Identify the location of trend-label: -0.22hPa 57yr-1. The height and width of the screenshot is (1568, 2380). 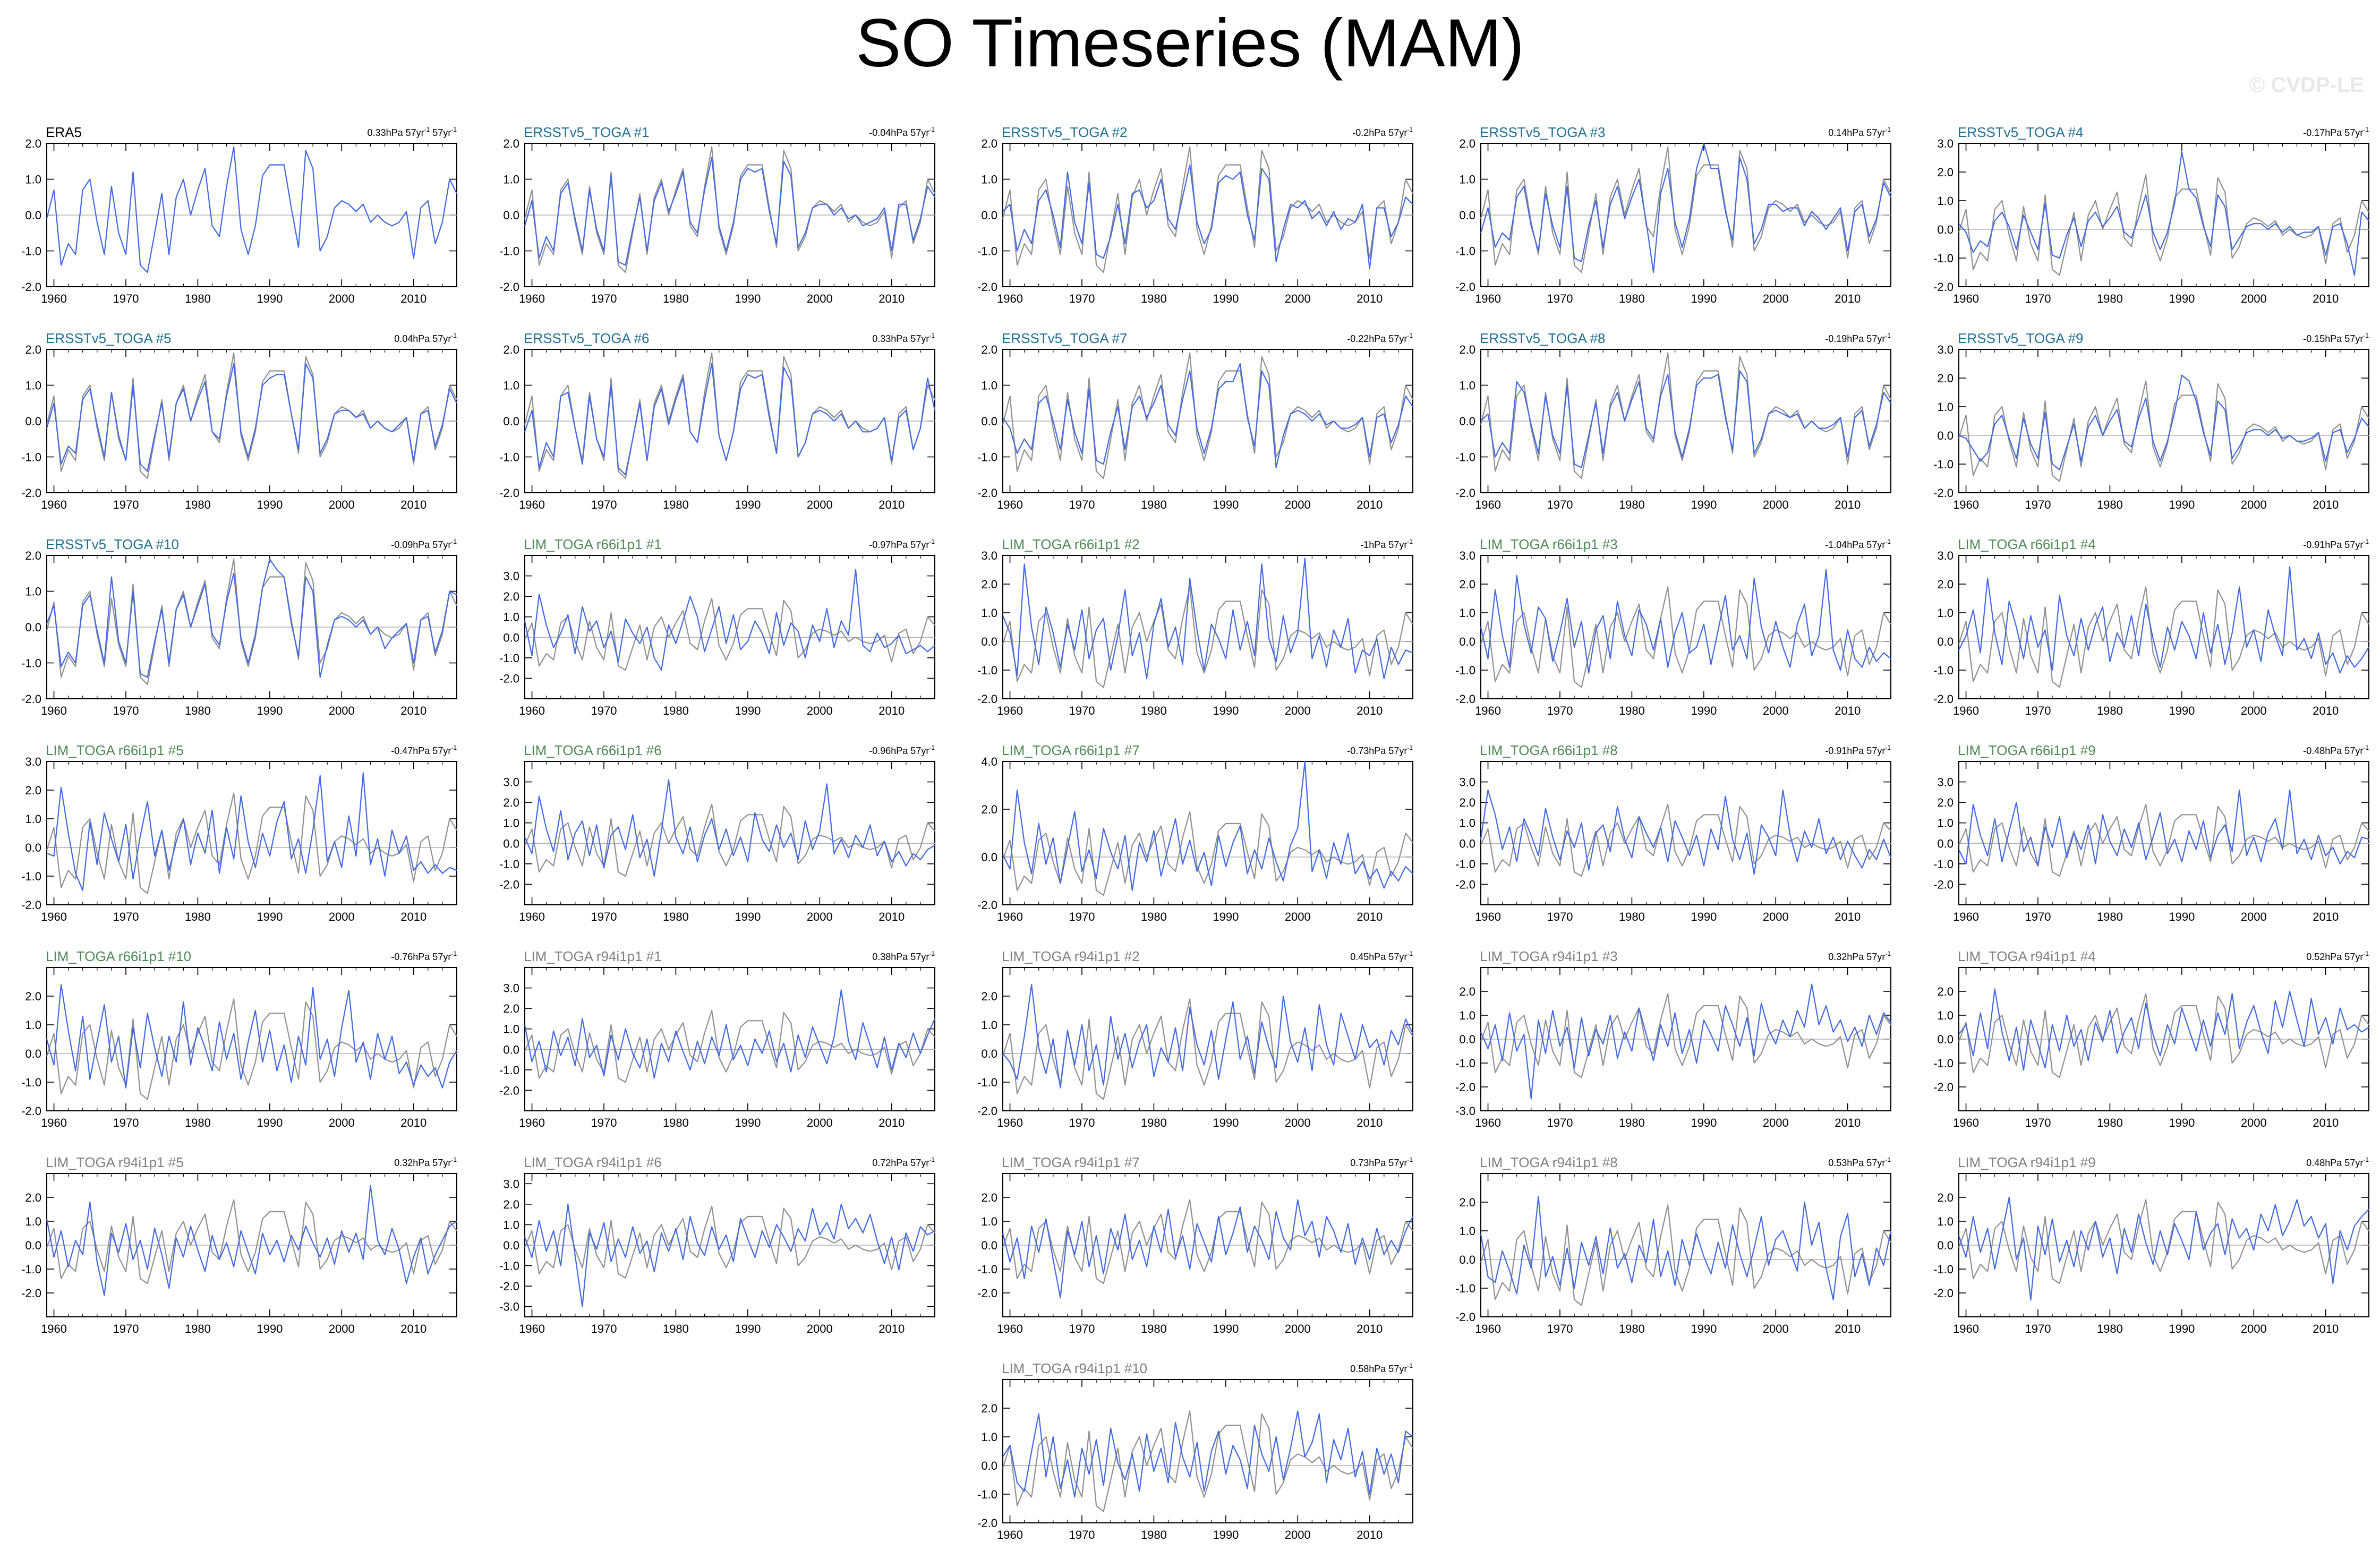
(1380, 338).